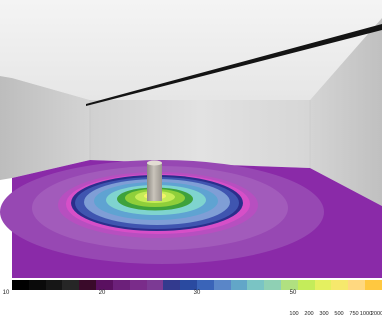 This screenshot has width=382, height=324. Describe the element at coordinates (102, 293) in the screenshot. I see `scale-label: 20` at that location.